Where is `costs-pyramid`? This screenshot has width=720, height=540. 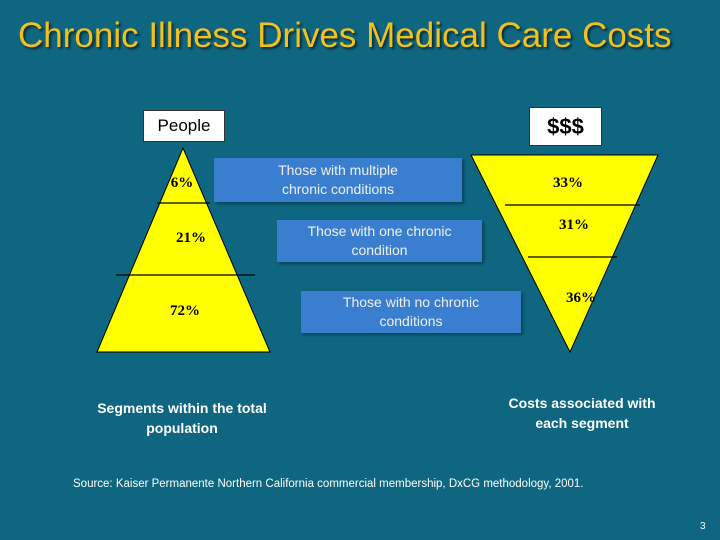
costs-pyramid is located at coordinates (564, 254).